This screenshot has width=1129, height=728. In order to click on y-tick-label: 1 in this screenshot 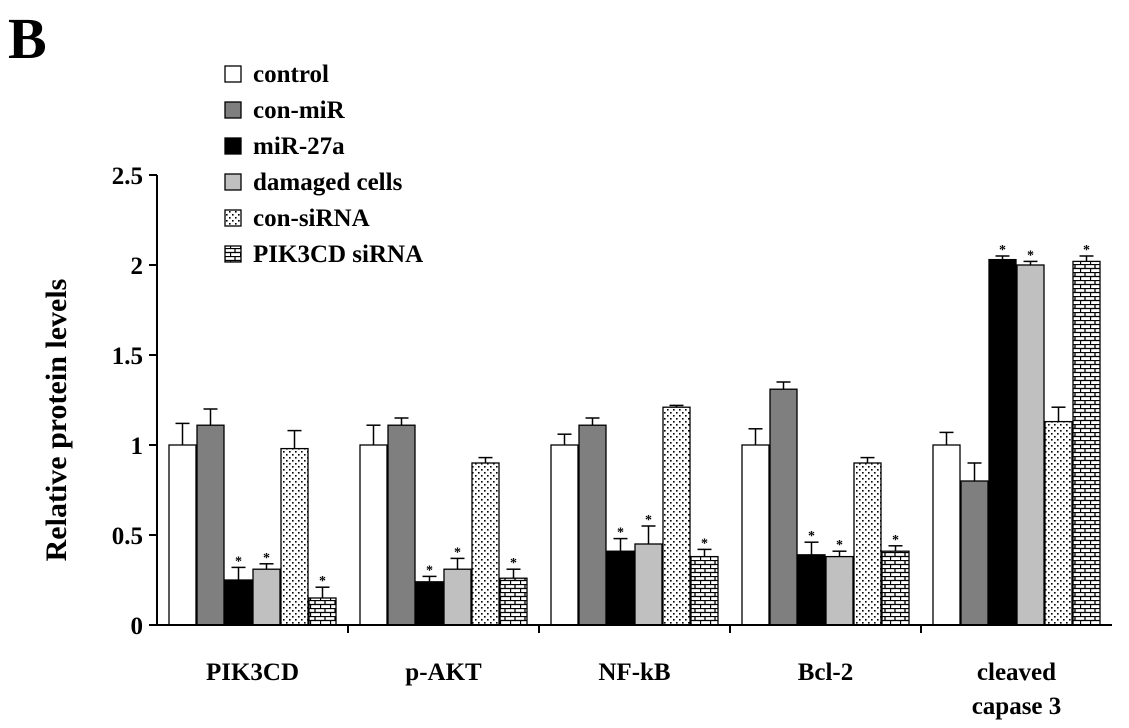, I will do `click(137, 446)`.